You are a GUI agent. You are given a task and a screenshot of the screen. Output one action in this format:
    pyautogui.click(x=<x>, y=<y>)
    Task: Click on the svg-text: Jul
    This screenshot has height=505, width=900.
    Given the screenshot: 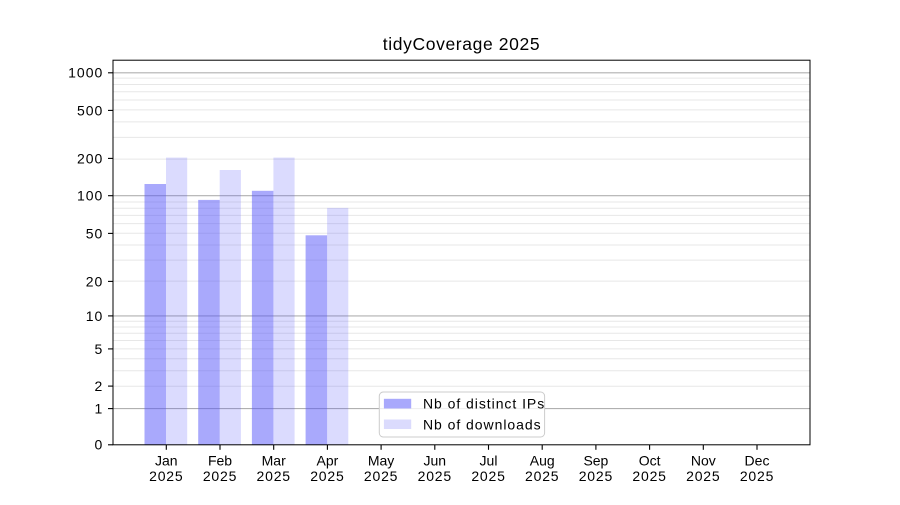 What is the action you would take?
    pyautogui.click(x=489, y=461)
    